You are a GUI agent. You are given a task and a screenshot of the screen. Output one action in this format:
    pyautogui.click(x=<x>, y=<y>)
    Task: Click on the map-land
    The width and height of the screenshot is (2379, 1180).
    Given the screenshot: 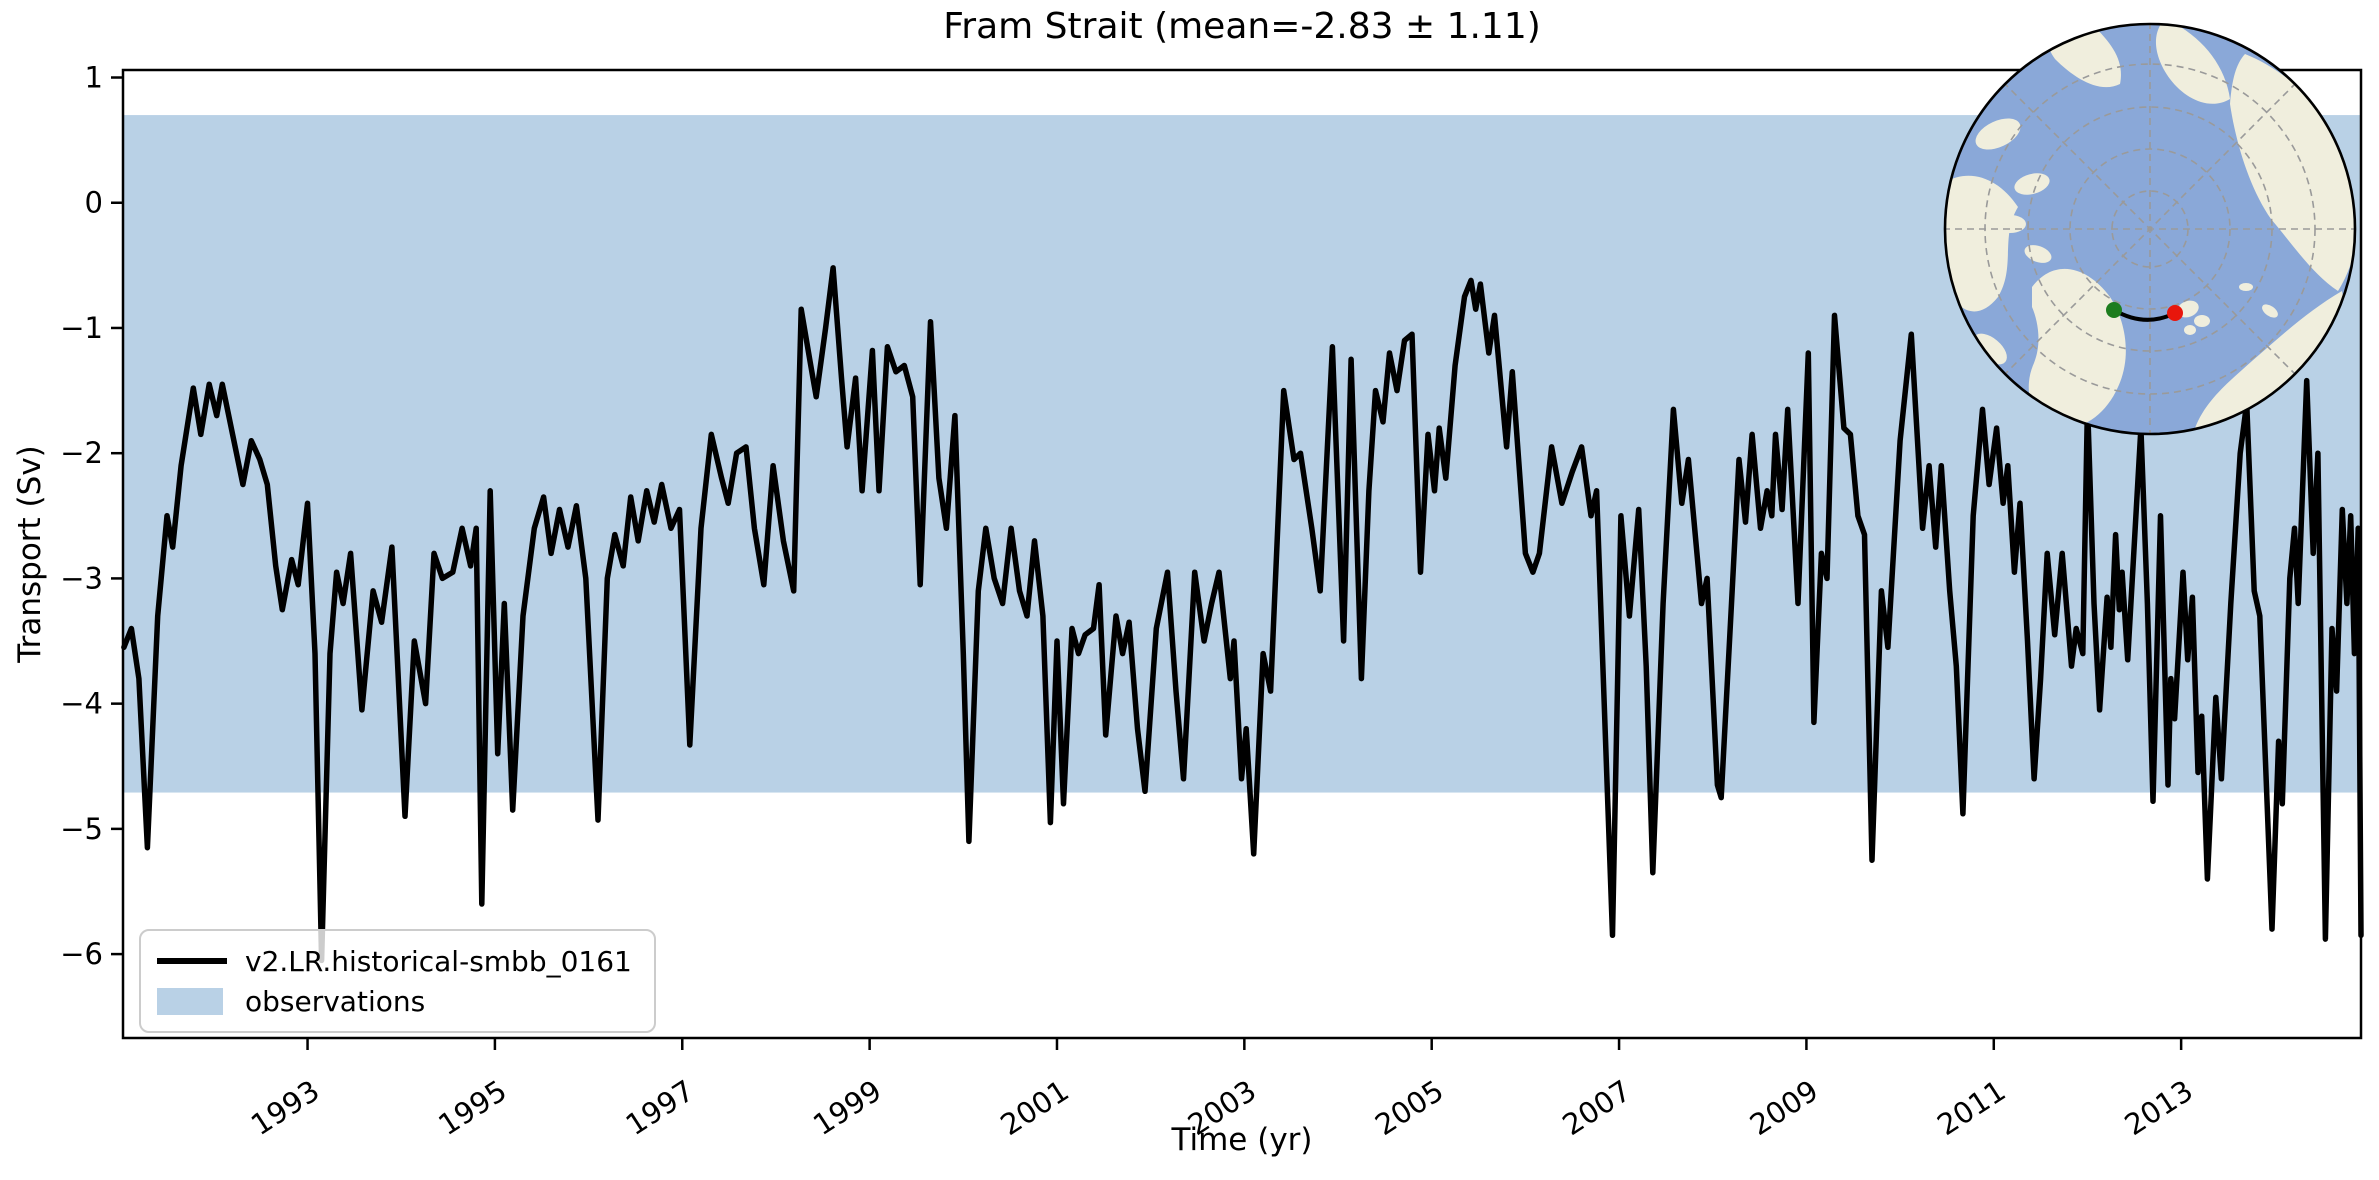 What is the action you would take?
    pyautogui.click(x=2150, y=228)
    